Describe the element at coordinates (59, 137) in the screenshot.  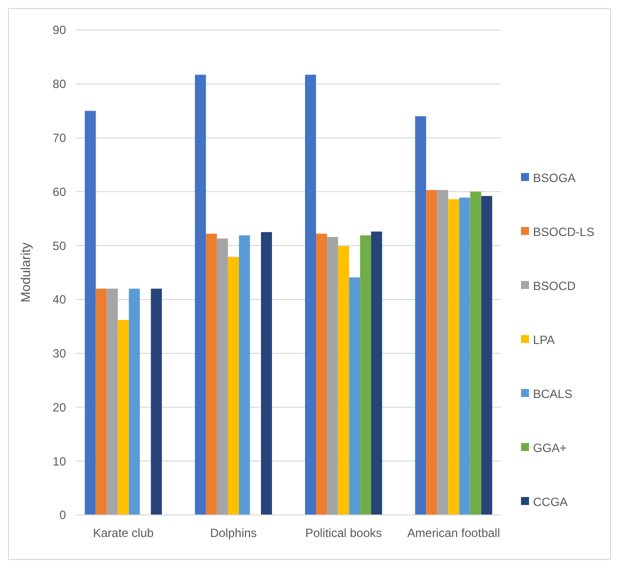
I see `y-tick-label: 70` at that location.